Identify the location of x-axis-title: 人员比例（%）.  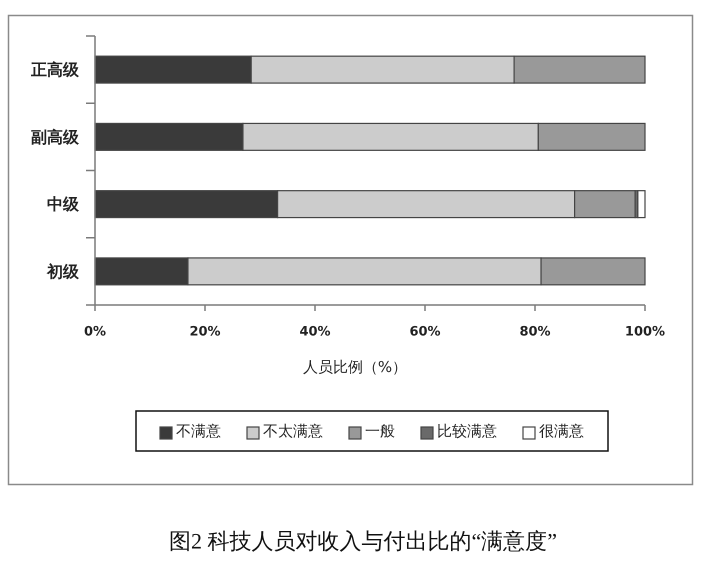
(355, 367).